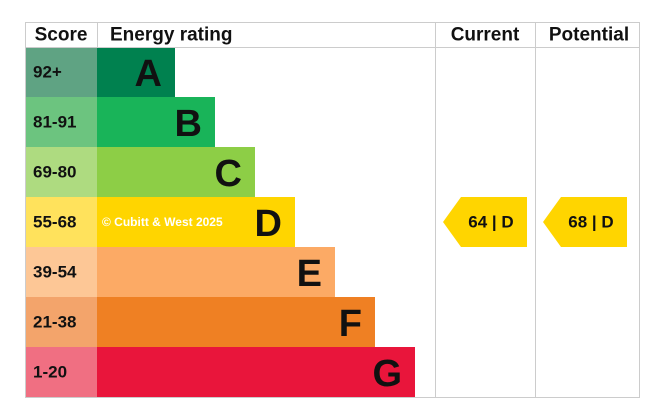 The height and width of the screenshot is (415, 655). Describe the element at coordinates (171, 35) in the screenshot. I see `header-rating: Energy rating` at that location.